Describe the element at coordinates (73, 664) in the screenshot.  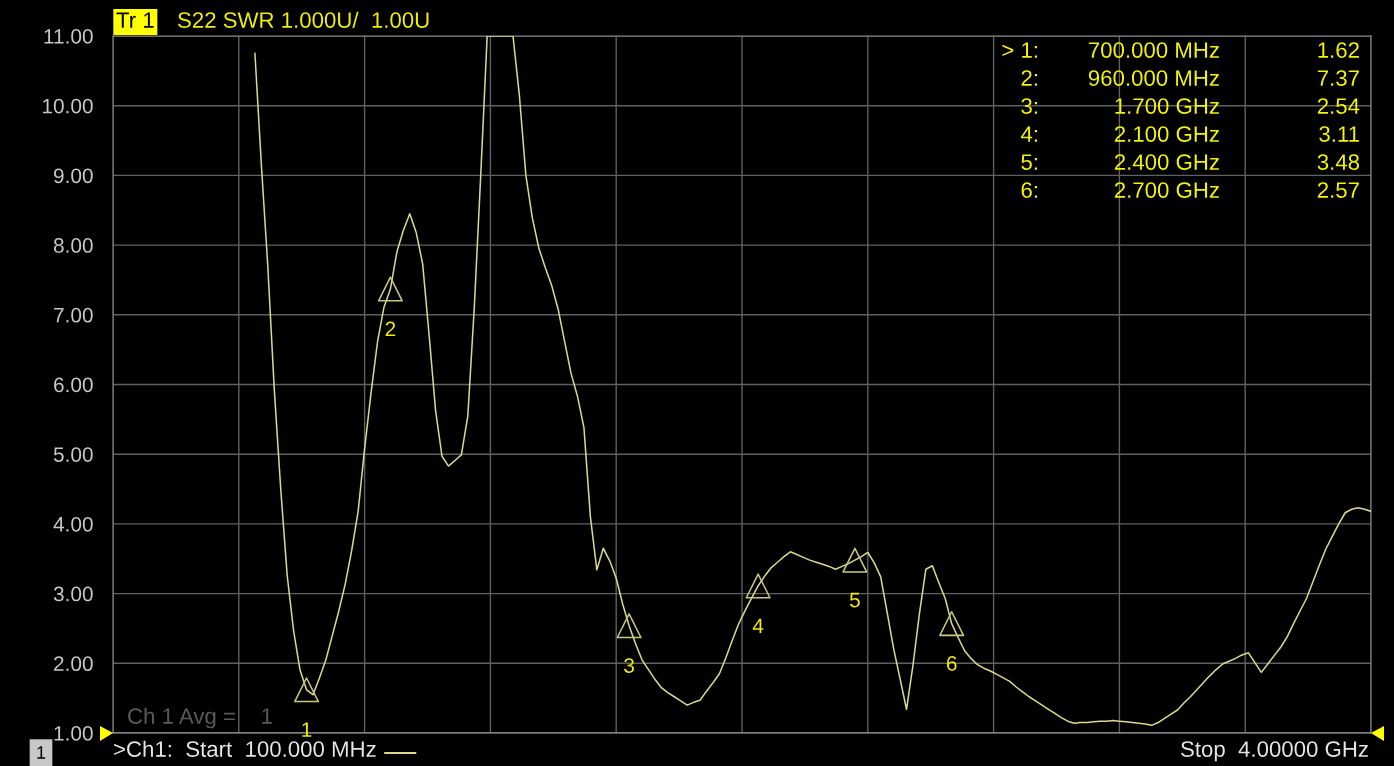
I see `y-tick-label: 2.00` at that location.